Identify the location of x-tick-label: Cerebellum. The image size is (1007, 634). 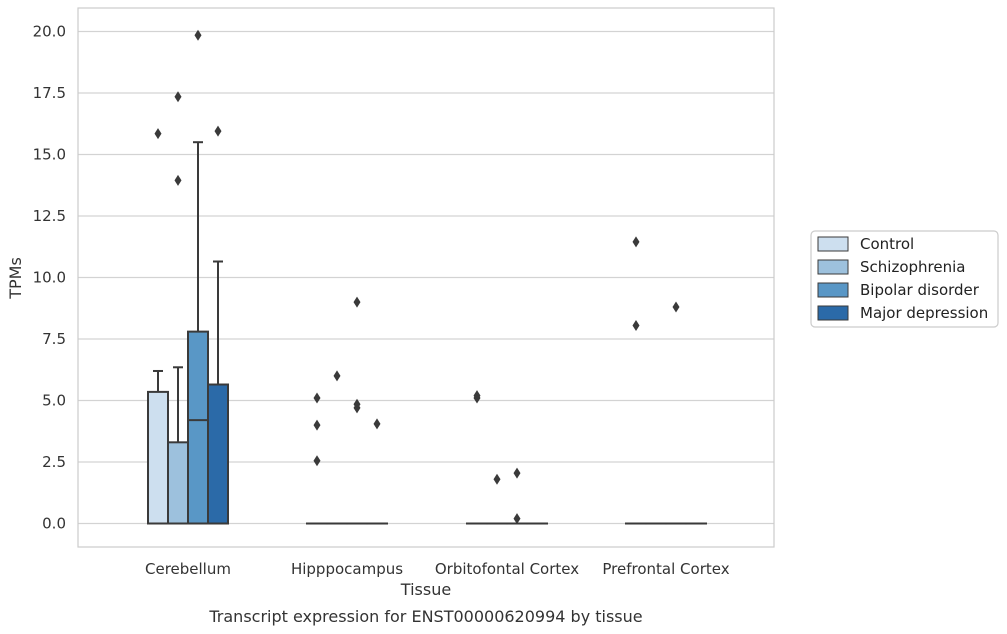
(188, 569).